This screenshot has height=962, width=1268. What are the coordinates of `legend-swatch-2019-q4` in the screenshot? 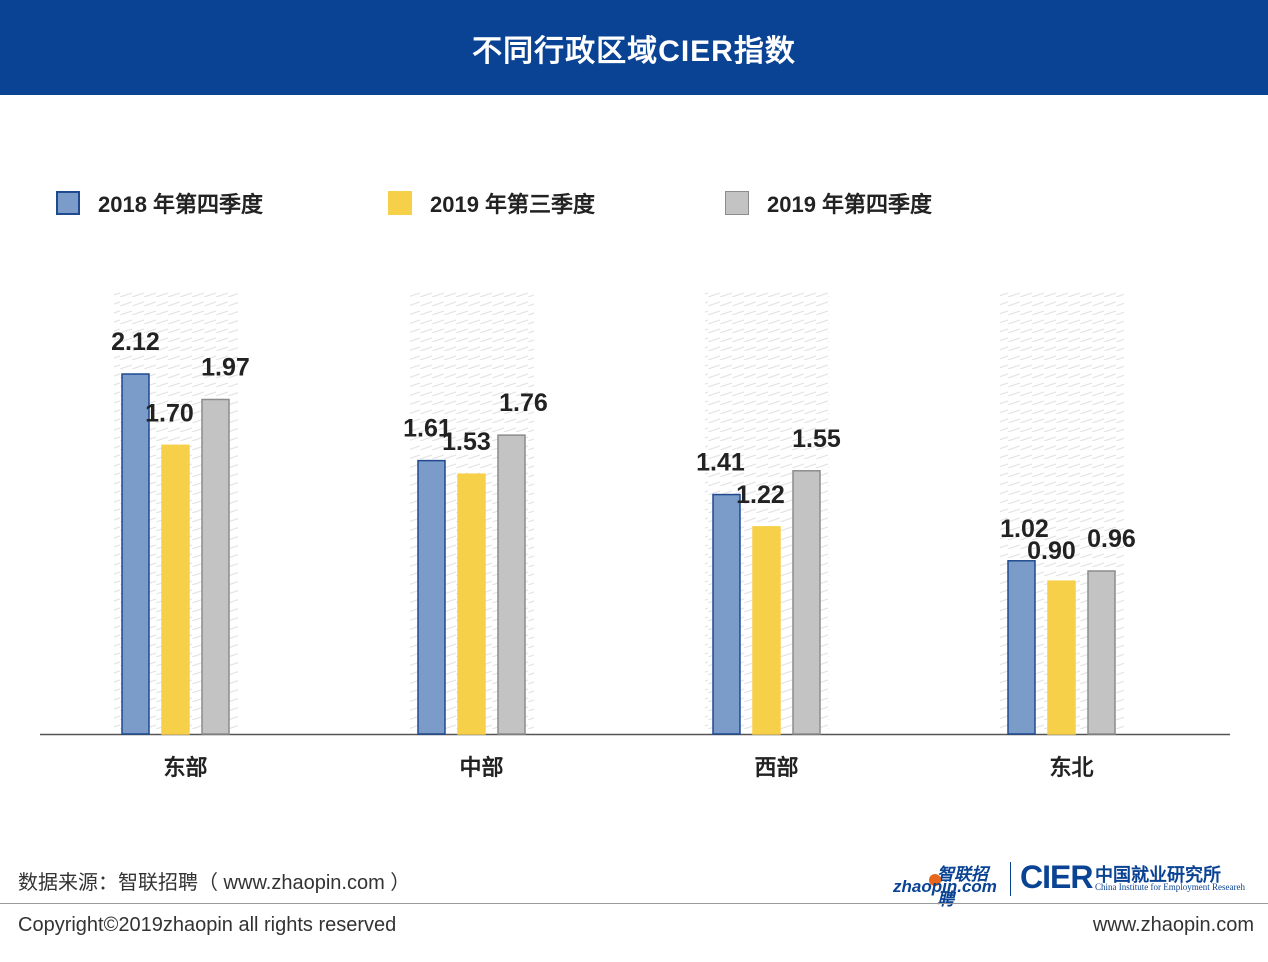 It's located at (737, 203).